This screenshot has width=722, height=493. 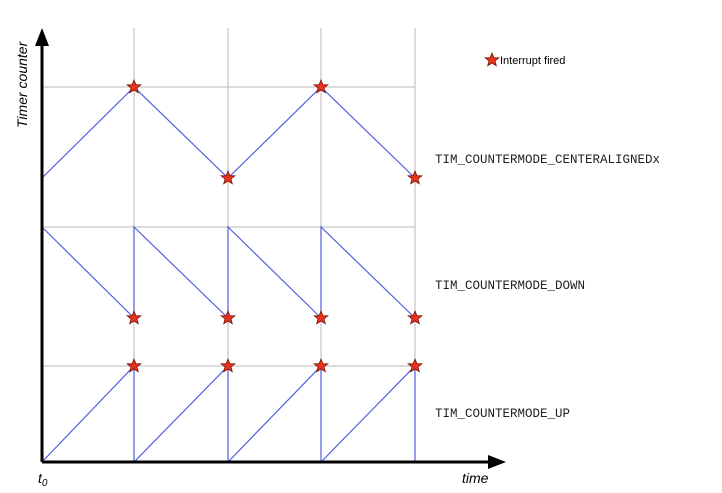 I want to click on y-axis, so click(x=42, y=245).